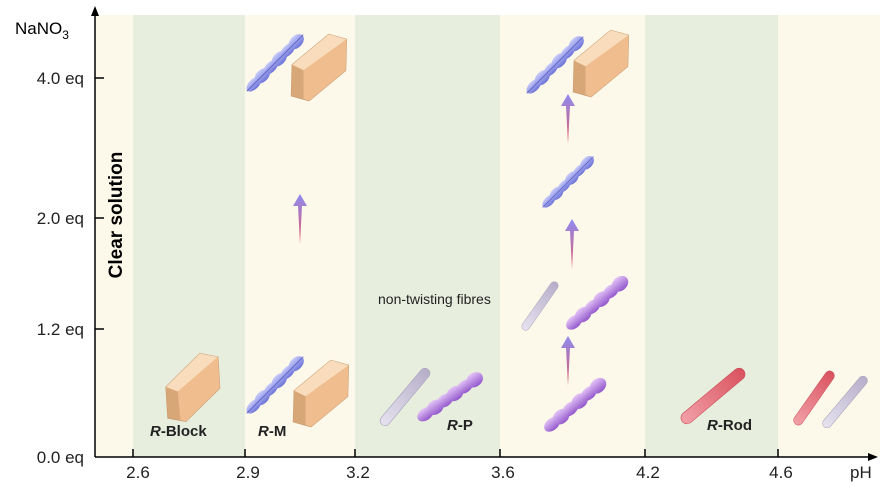  What do you see at coordinates (60, 268) in the screenshot?
I see `y-tick-labels: 4.0 eq 2.0 eq 1.2 eq 0.0 eq` at bounding box center [60, 268].